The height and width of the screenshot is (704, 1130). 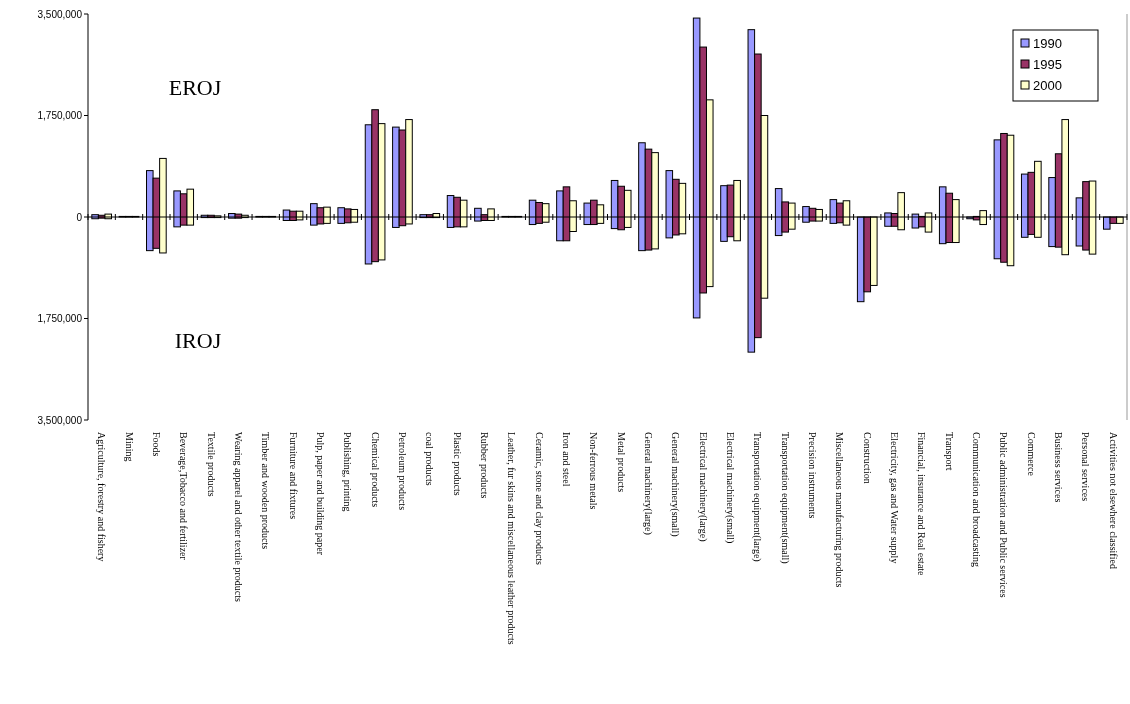 I want to click on x-tick-label: Ceramic, stone and clay products, so click(x=539, y=499).